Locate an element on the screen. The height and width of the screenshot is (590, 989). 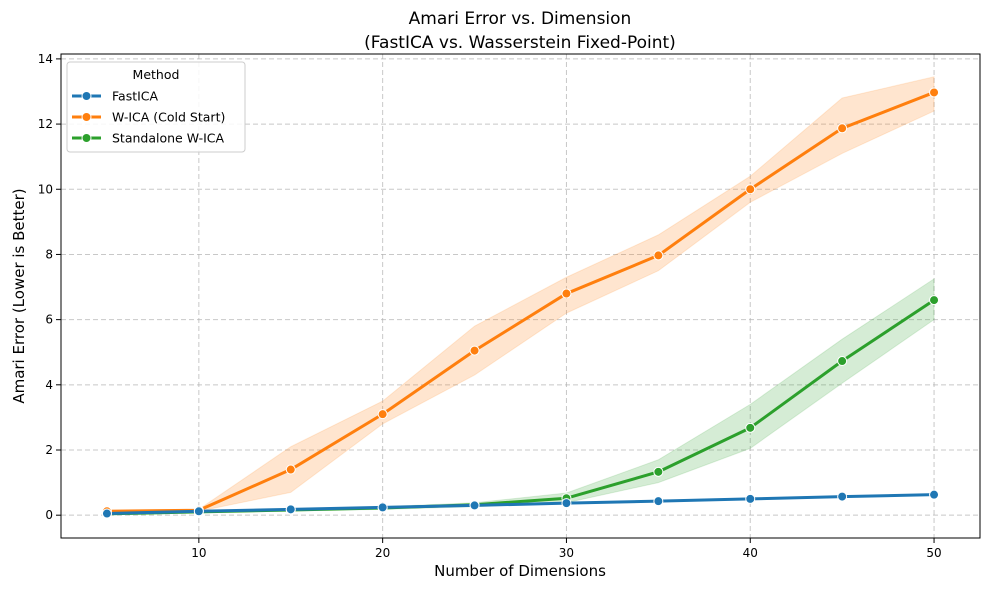
legend-label: FastICA is located at coordinates (135, 96).